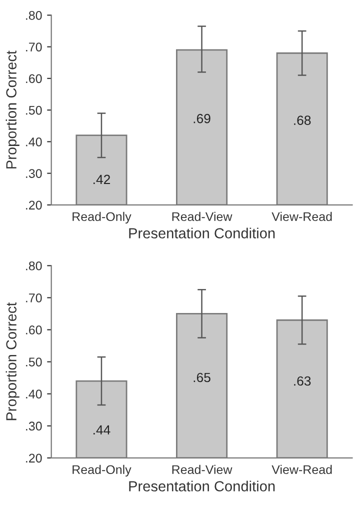 The width and height of the screenshot is (354, 506). I want to click on data-label: .69, so click(202, 119).